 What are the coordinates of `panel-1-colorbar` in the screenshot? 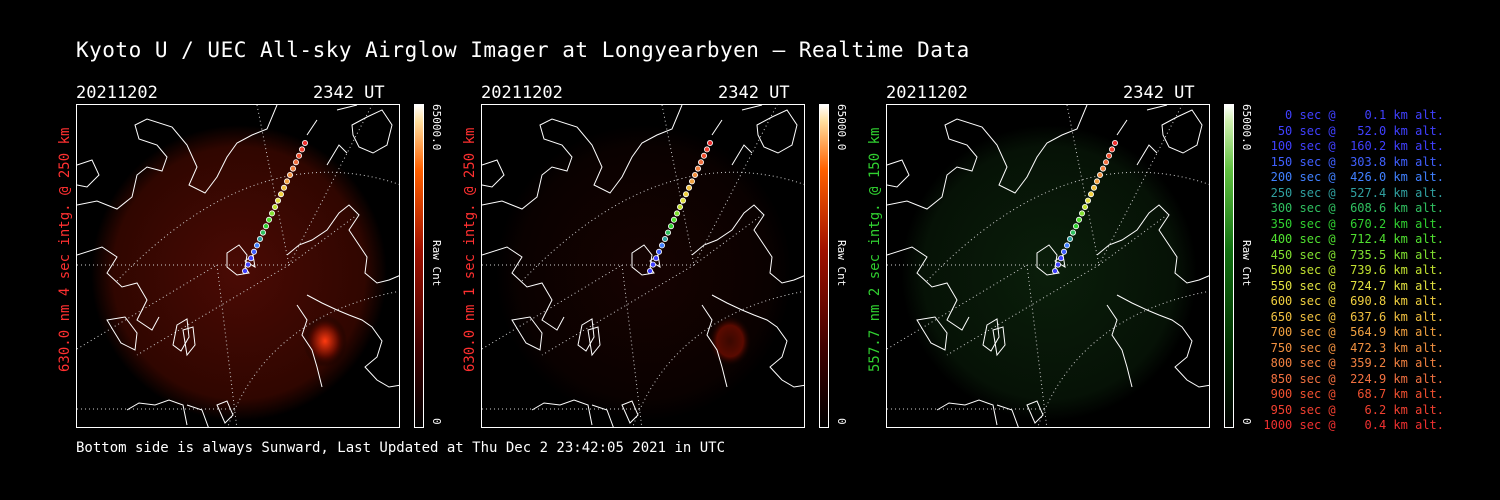 It's located at (419, 266).